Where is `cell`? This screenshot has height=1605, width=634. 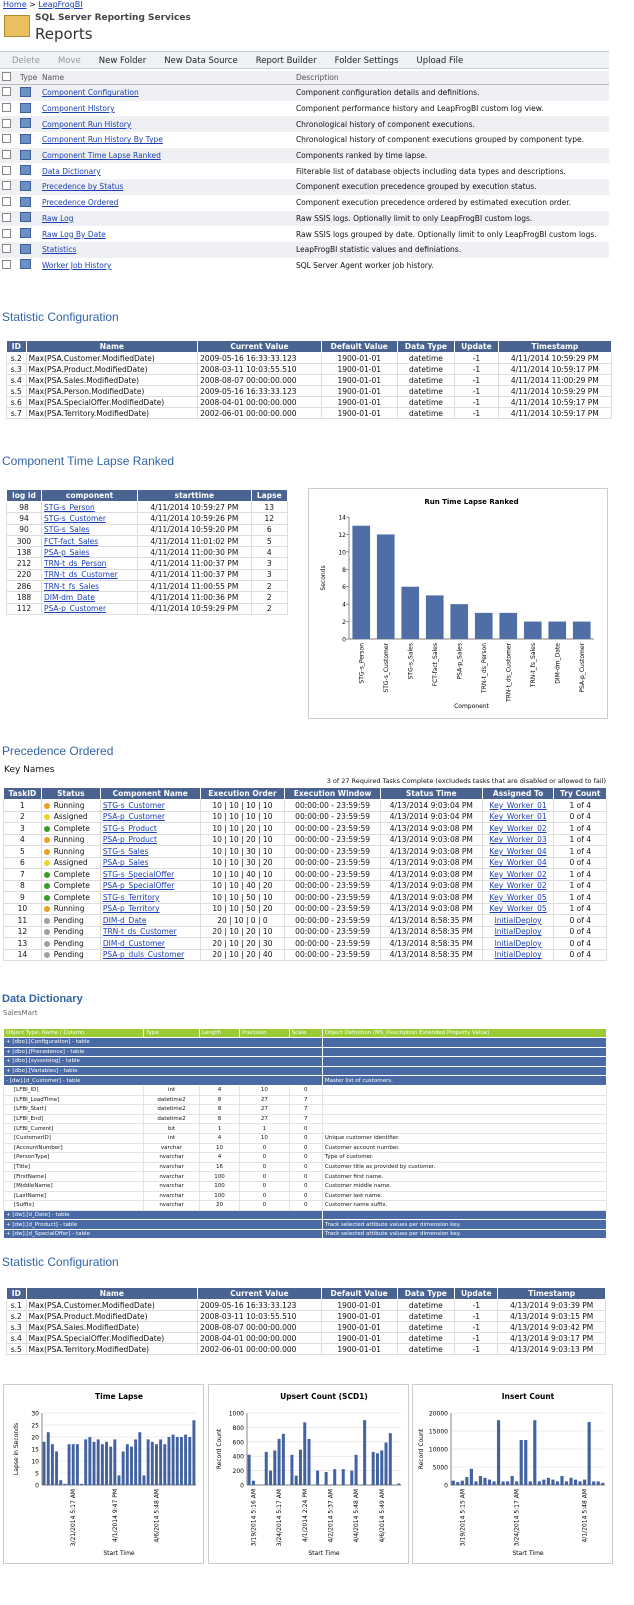
cell is located at coordinates (9, 92).